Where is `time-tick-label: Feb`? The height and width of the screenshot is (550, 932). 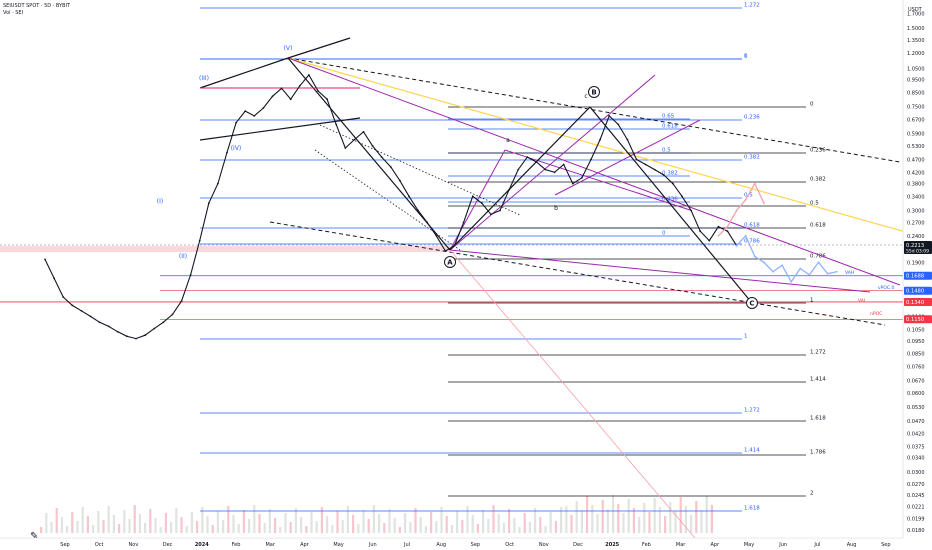
time-tick-label: Feb is located at coordinates (646, 545).